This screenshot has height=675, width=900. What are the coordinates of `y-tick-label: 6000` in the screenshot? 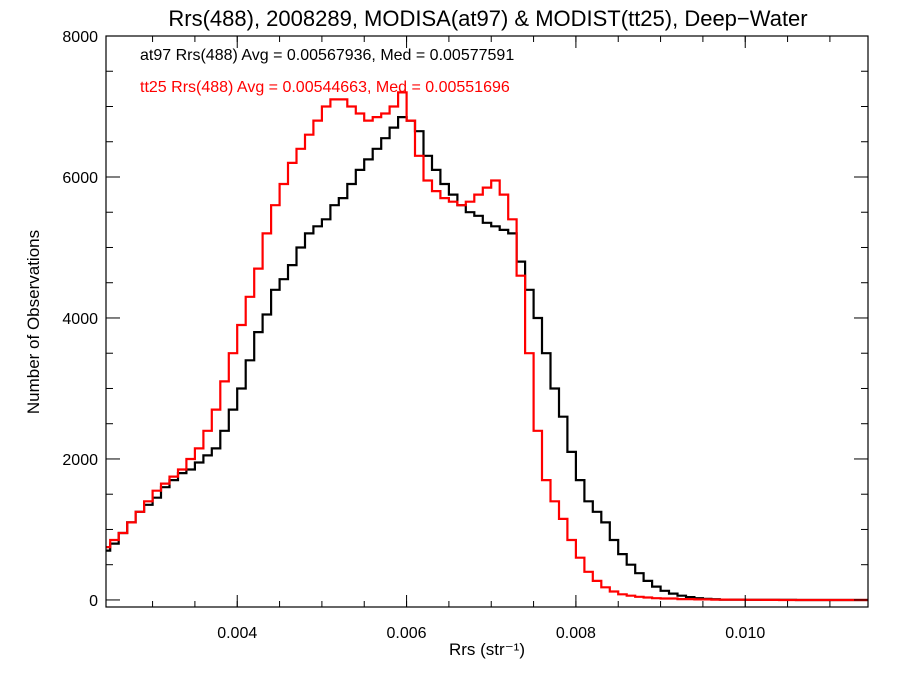 It's located at (80, 178).